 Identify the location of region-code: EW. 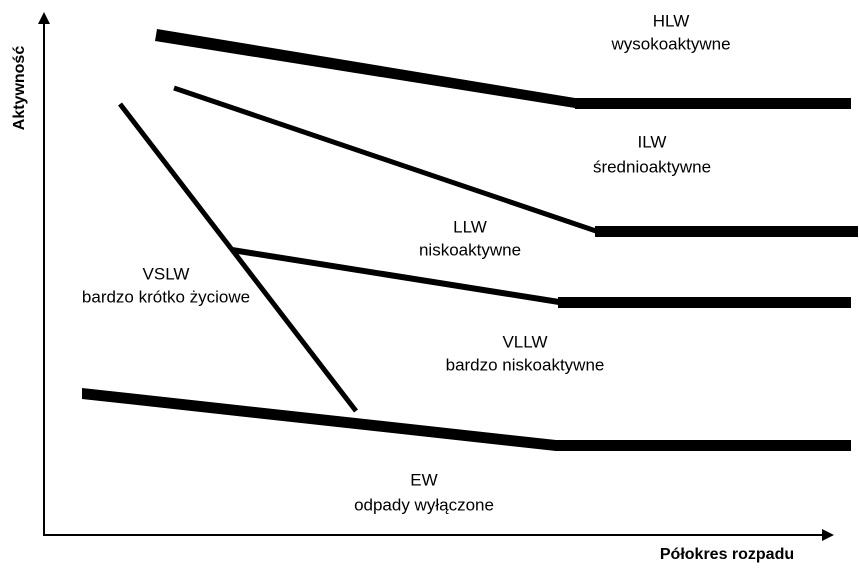
(423, 479).